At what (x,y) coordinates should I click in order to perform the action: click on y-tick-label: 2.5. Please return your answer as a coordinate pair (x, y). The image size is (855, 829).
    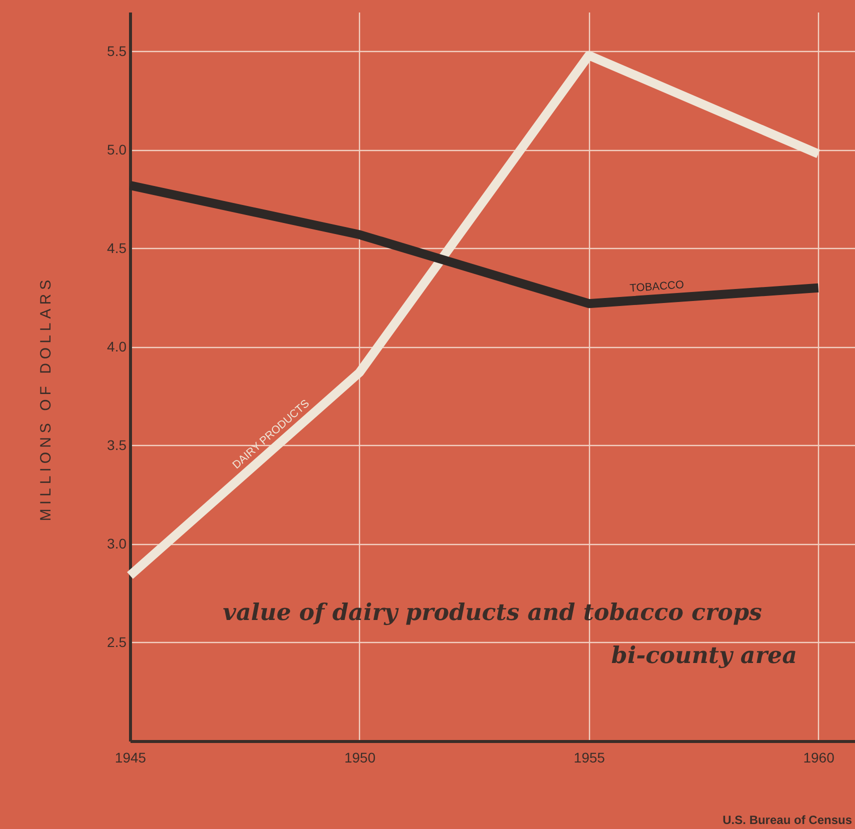
    Looking at the image, I should click on (117, 642).